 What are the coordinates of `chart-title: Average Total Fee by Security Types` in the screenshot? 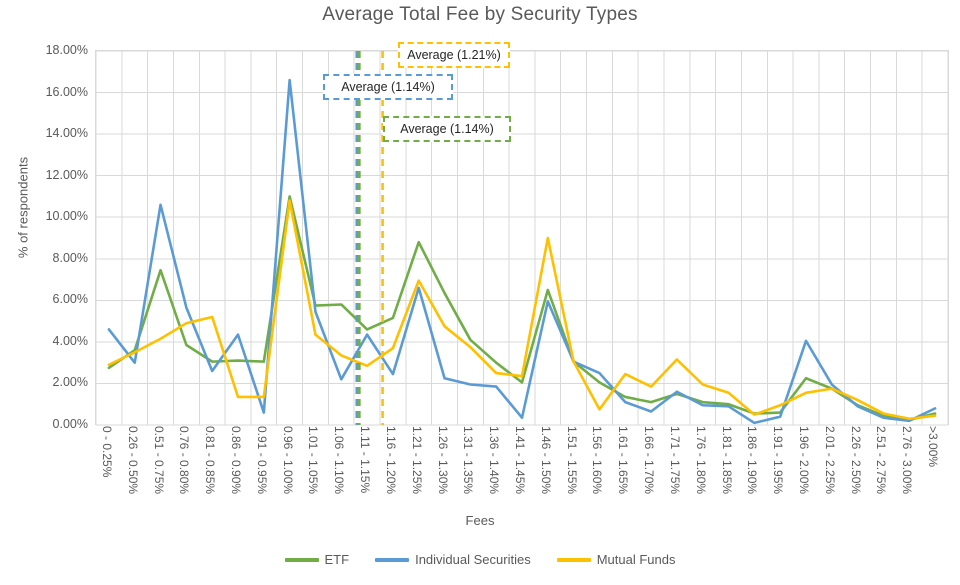 It's located at (480, 14).